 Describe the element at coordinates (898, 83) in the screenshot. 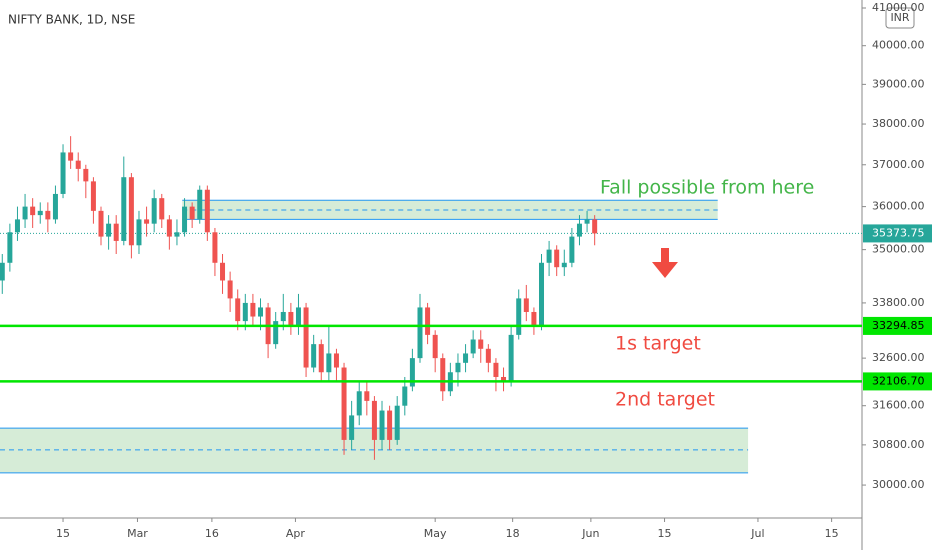

I see `y-tick-label: 39000.00` at that location.